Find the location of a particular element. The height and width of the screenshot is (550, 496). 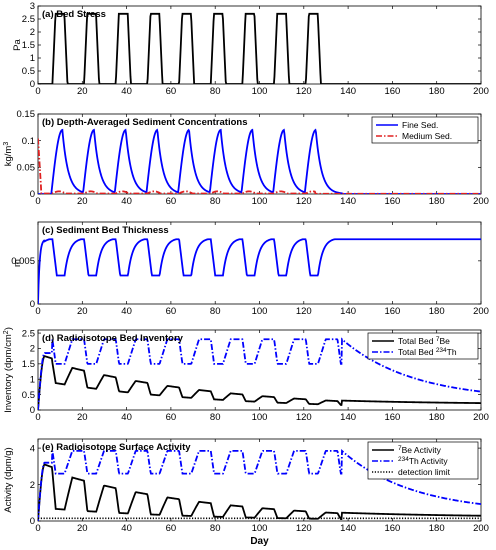

legend-label-main: Fine Sed. is located at coordinates (420, 125).